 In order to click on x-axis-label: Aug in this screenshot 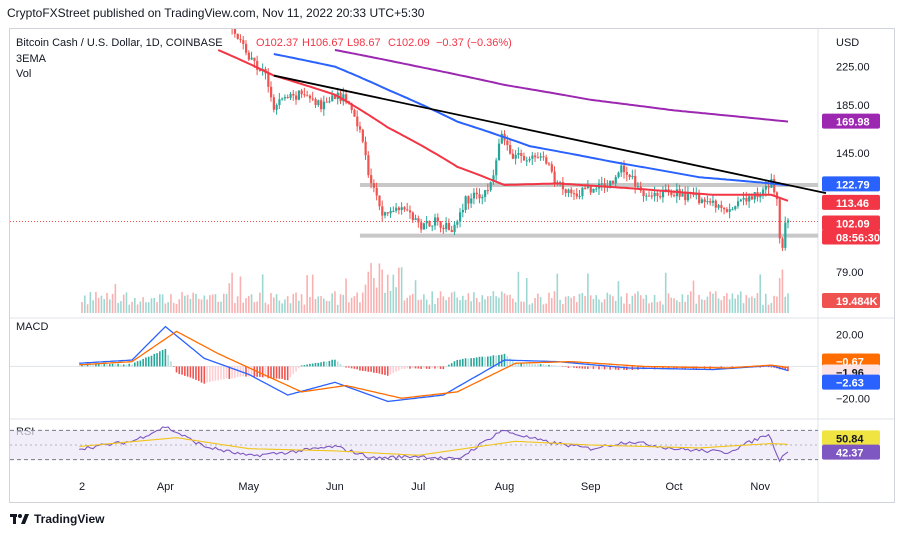, I will do `click(505, 487)`.